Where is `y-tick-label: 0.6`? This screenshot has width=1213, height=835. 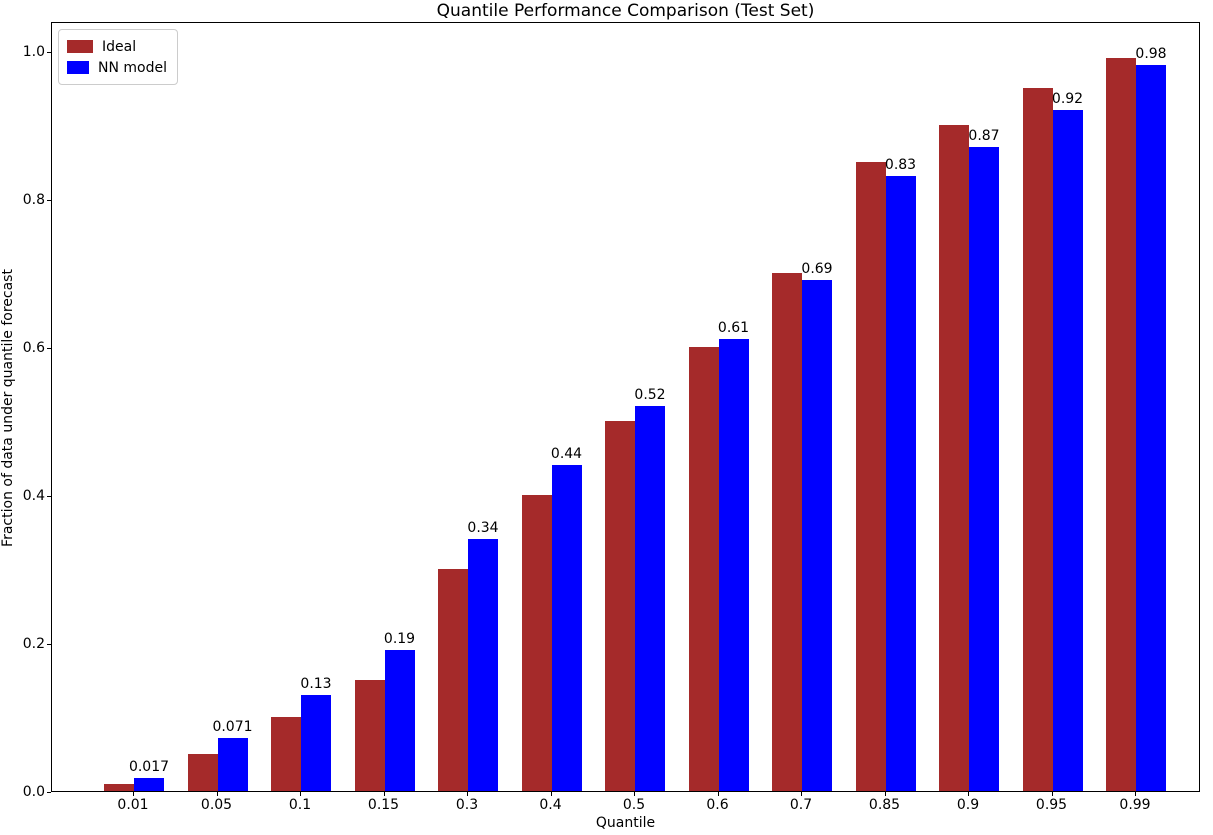 y-tick-label: 0.6 is located at coordinates (33, 347).